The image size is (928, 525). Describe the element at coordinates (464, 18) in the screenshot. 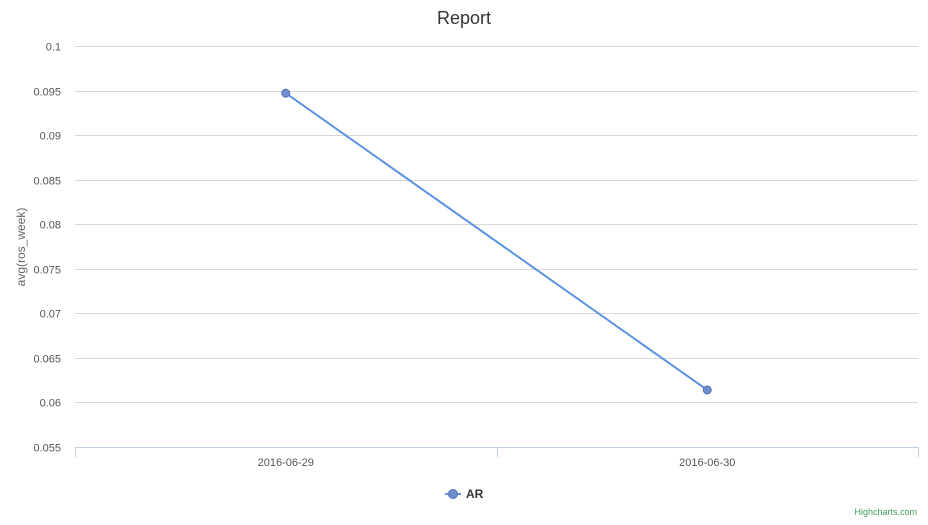

I see `chart-title: Report` at that location.